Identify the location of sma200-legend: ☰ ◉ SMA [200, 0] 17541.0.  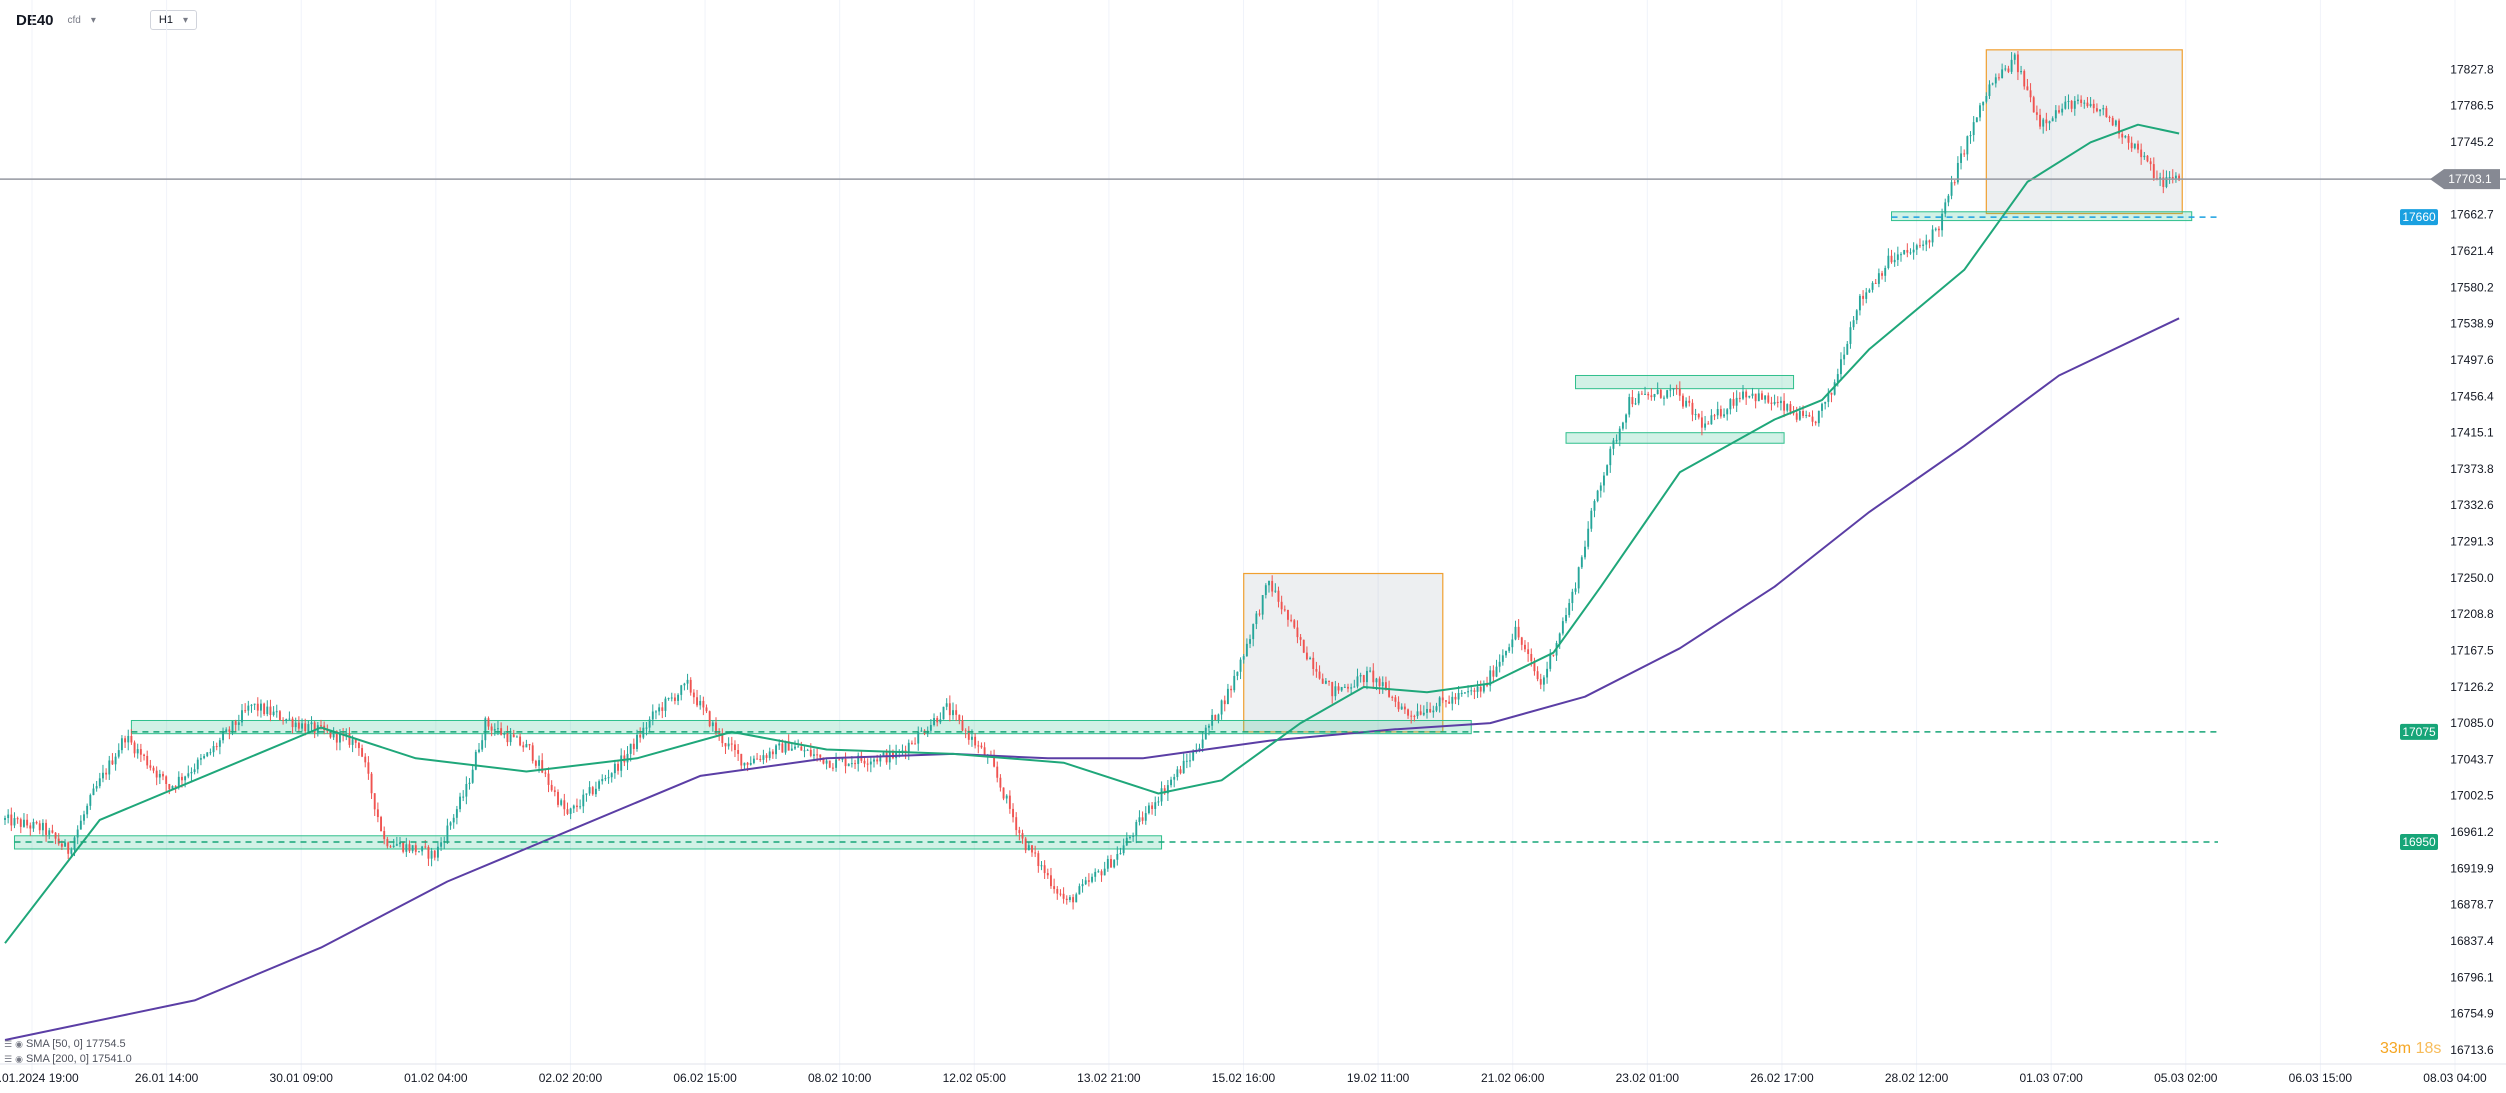
(68, 1059).